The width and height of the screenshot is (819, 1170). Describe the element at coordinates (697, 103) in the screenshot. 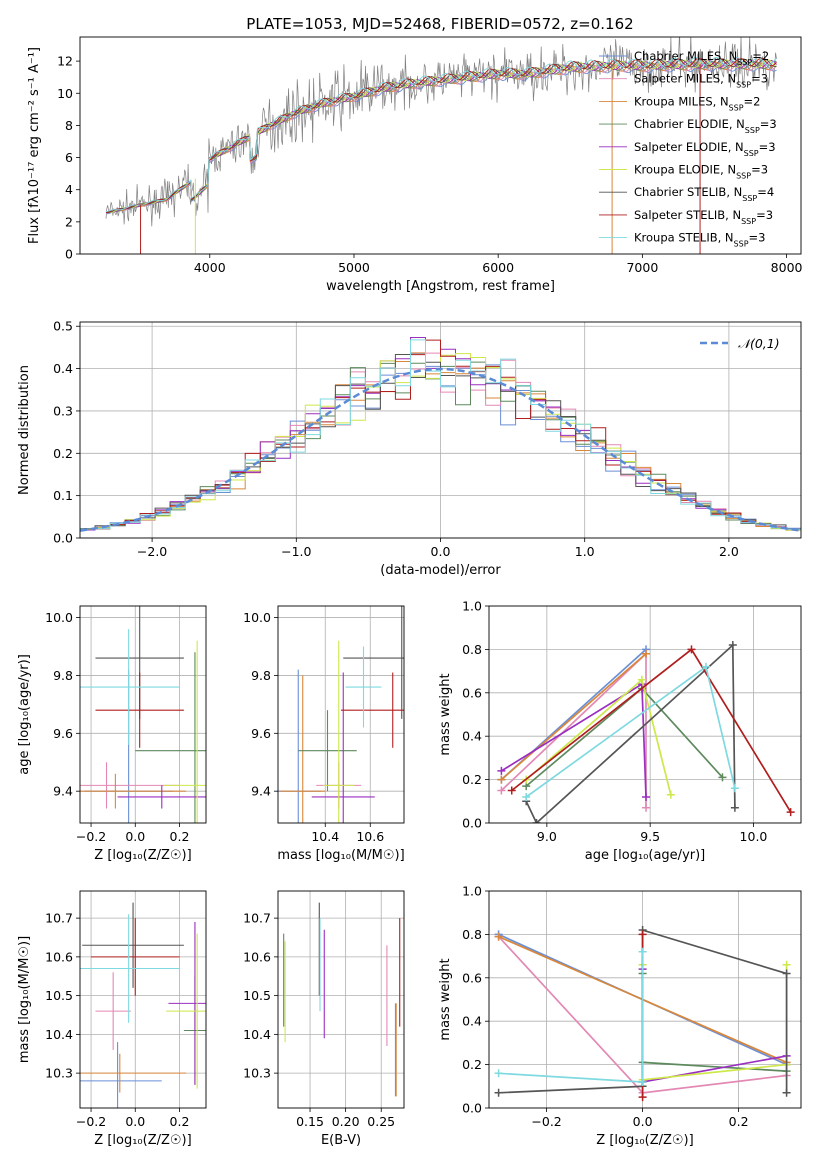

I see `legend-label: Kroupa MILES, NSSP=2` at that location.